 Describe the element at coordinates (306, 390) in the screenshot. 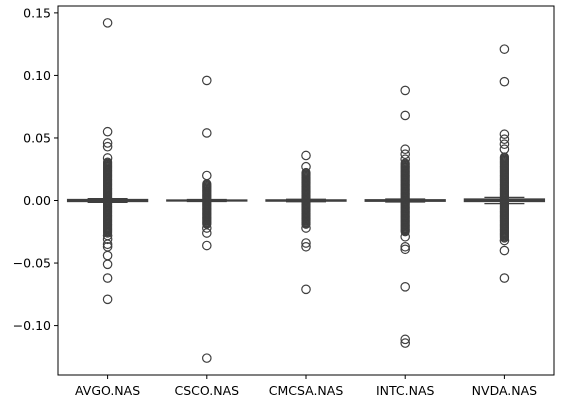

I see `x-tick-label: CMCSA.NAS` at that location.